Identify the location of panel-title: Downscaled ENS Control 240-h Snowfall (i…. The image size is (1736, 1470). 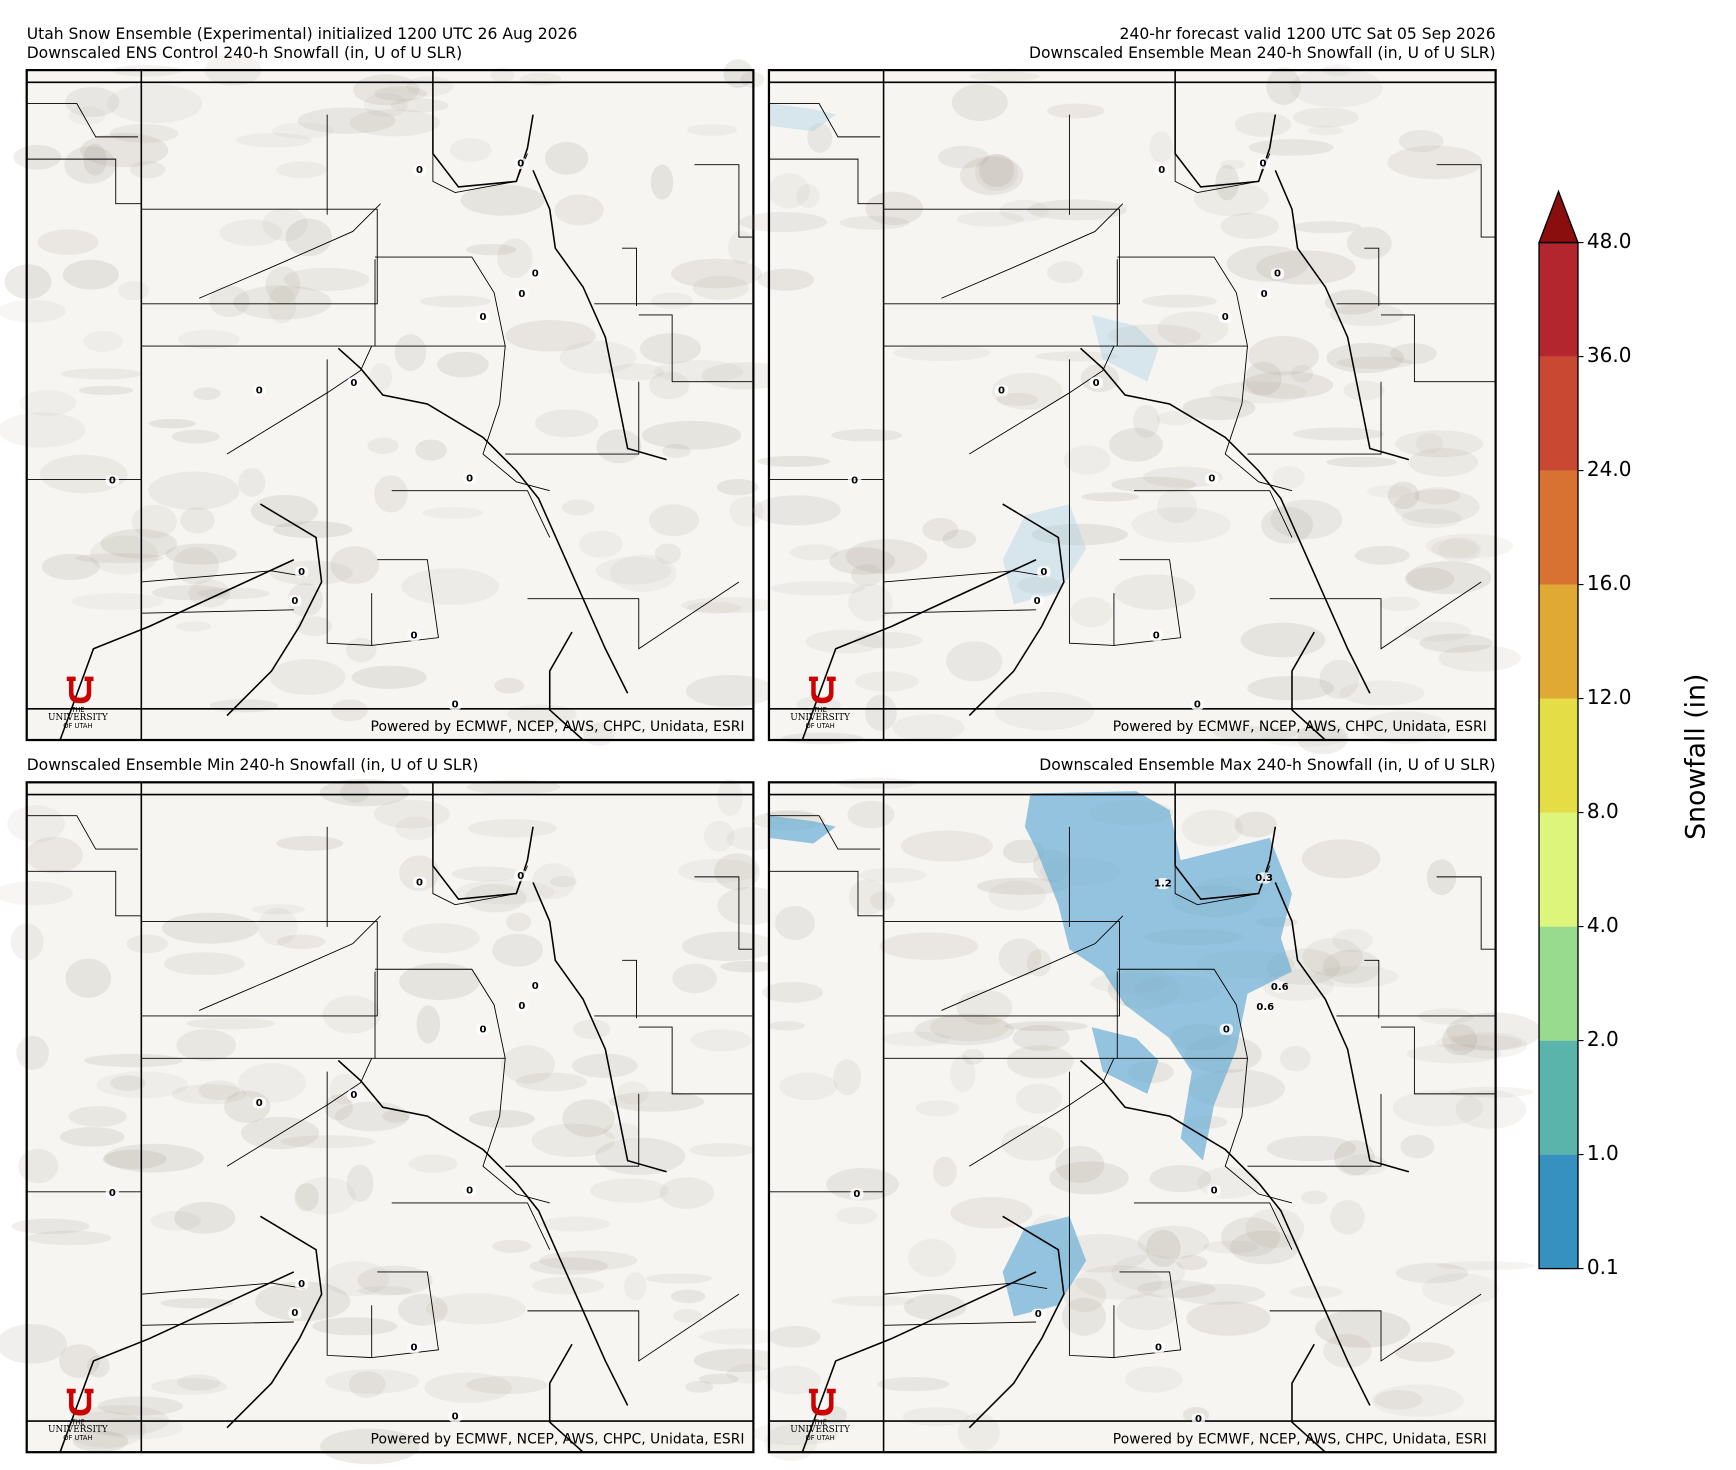
(244, 53).